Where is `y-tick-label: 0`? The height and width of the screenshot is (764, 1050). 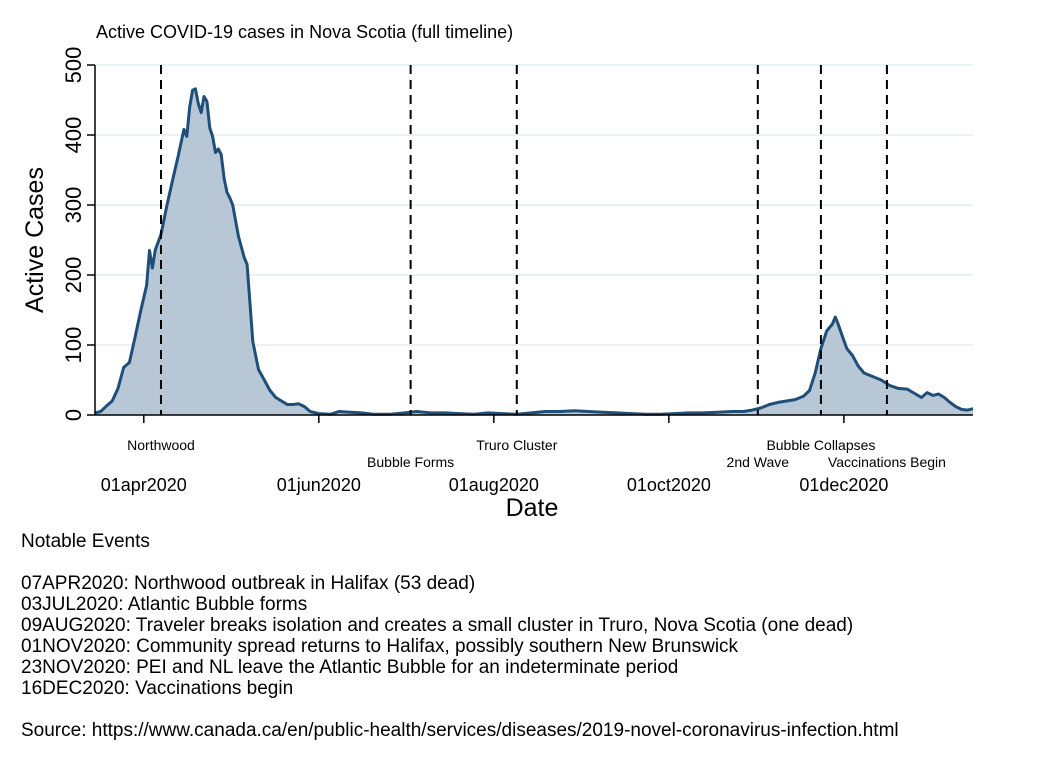
y-tick-label: 0 is located at coordinates (73, 415).